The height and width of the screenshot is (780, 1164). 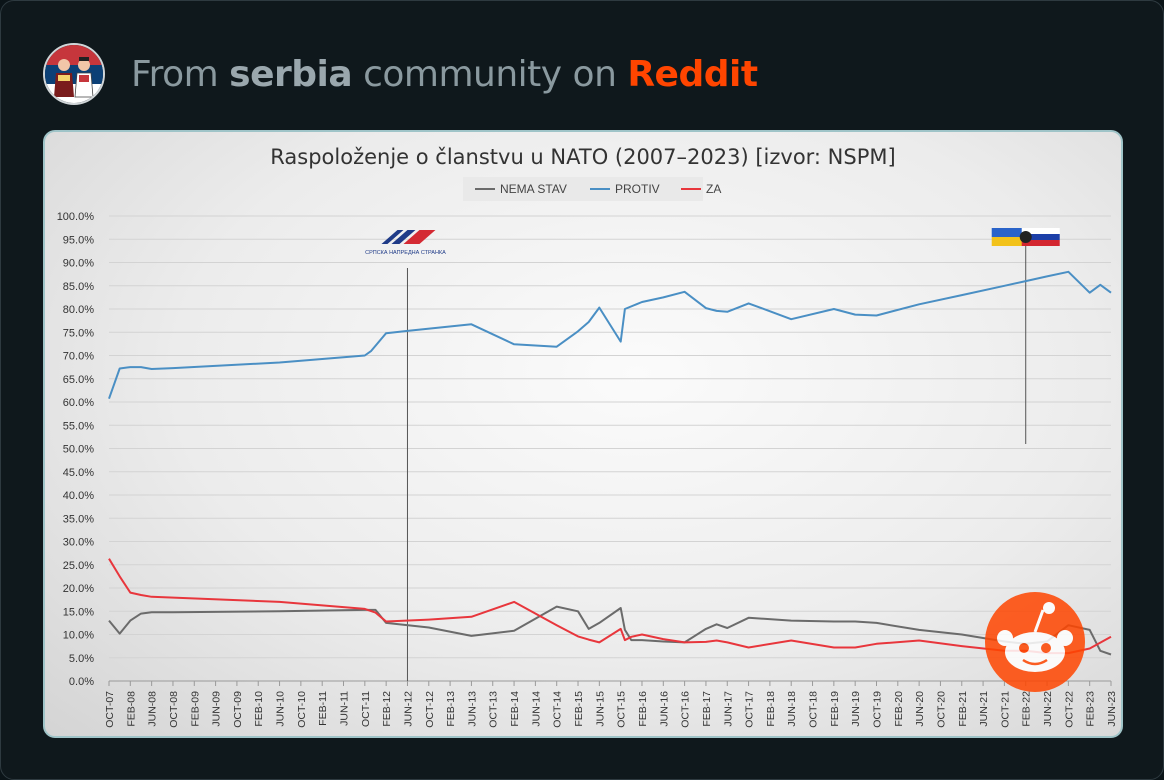 I want to click on legend-box, so click(x=583, y=189).